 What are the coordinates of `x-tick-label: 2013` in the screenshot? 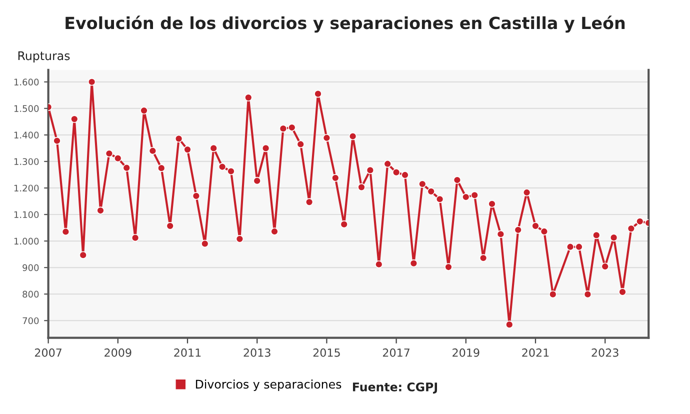 It's located at (257, 352).